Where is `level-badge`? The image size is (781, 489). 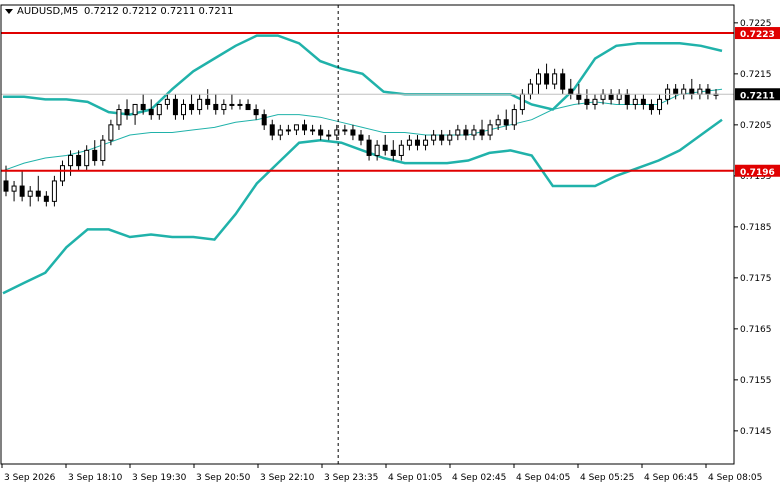
level-badge is located at coordinates (757, 170).